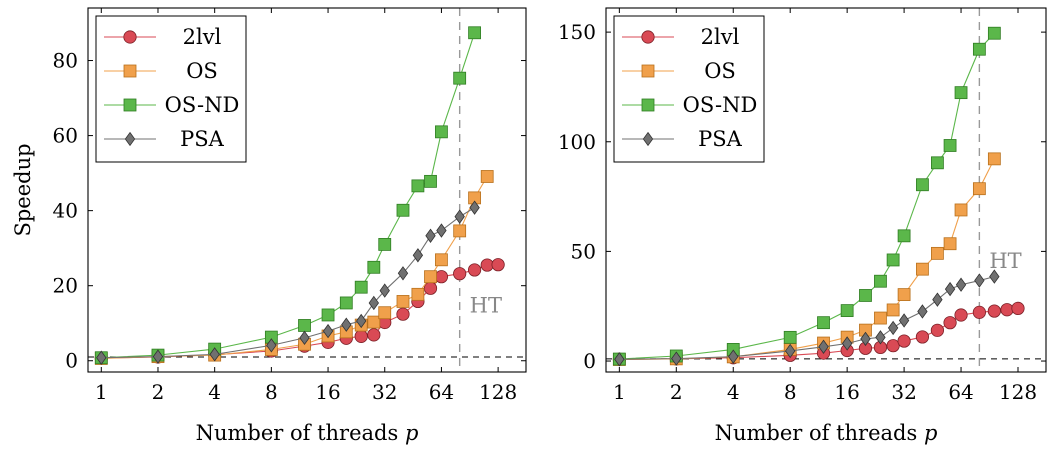 This screenshot has height=452, width=1053. What do you see at coordinates (583, 251) in the screenshot?
I see `y-tick-label: 50` at bounding box center [583, 251].